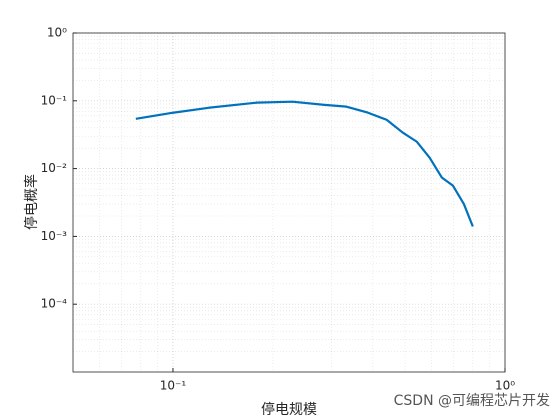 The image size is (560, 420). I want to click on y-tick-label: 10⁰, so click(57, 33).